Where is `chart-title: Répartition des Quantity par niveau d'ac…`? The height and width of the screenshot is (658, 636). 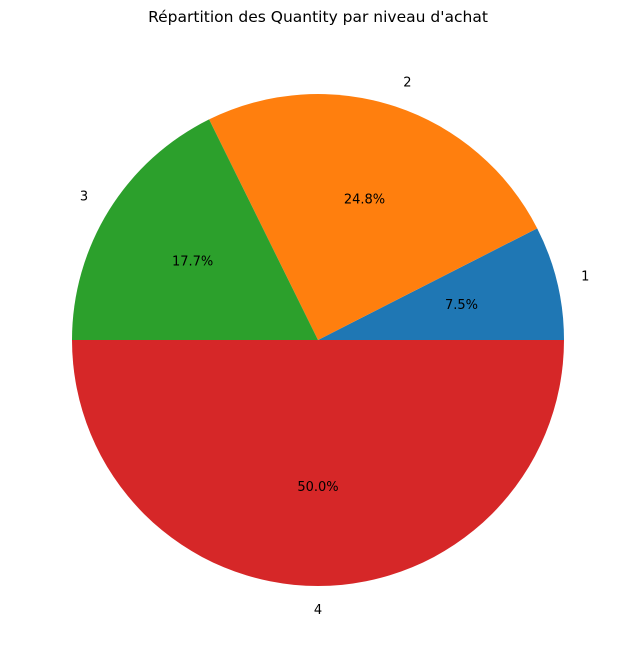 chart-title: Répartition des Quantity par niveau d'ac… is located at coordinates (318, 17).